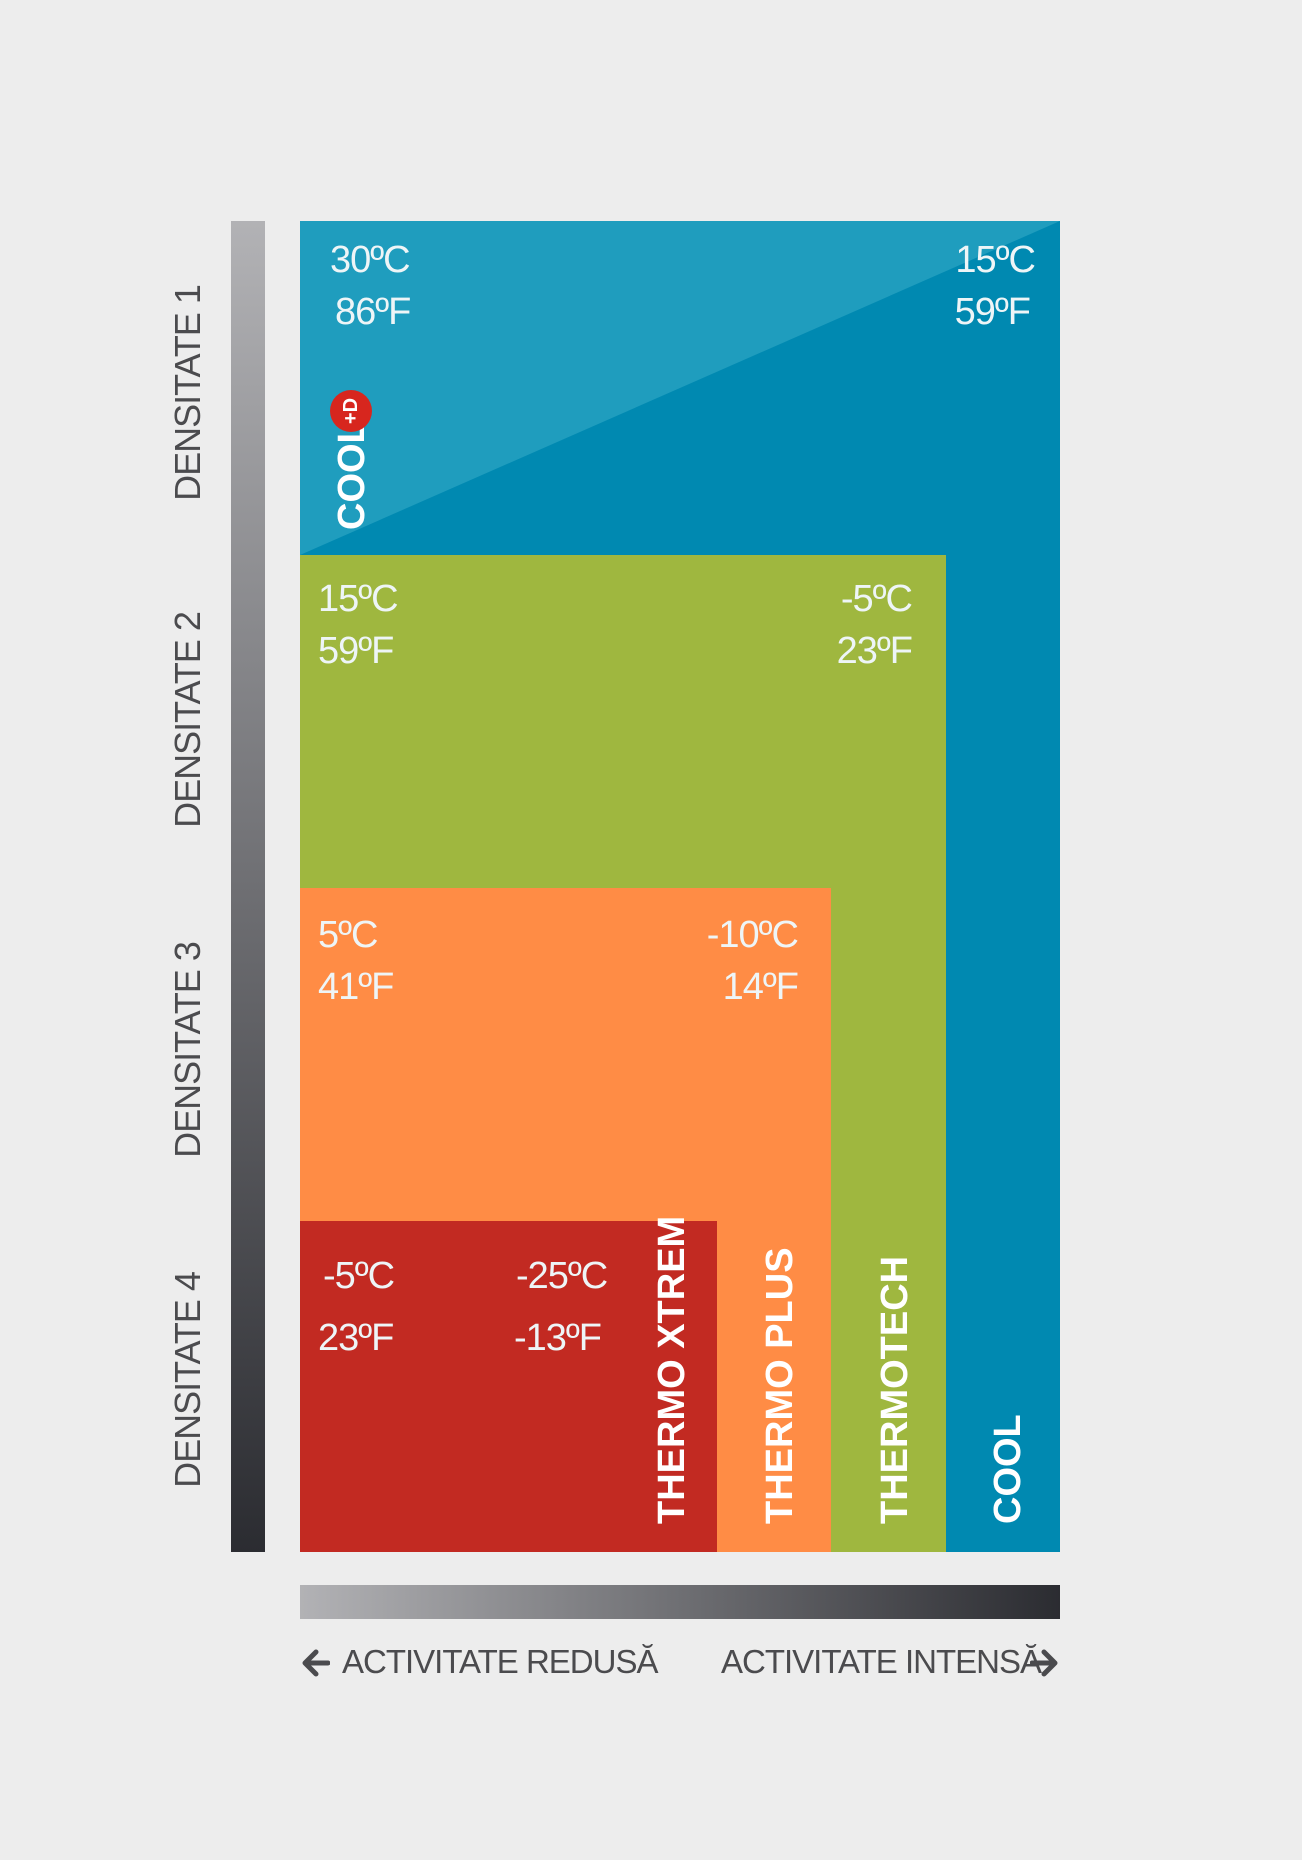 The image size is (1302, 1860). Describe the element at coordinates (992, 312) in the screenshot. I see `cool-temp-f: 59ºF` at that location.